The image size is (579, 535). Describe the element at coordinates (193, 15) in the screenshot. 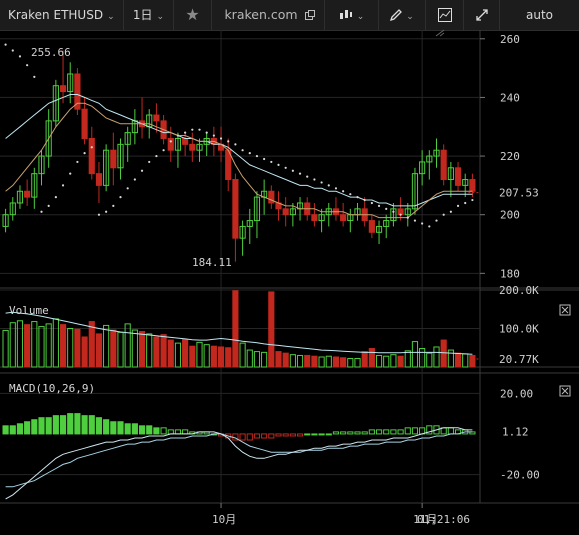

I see `star-icon: ★` at that location.